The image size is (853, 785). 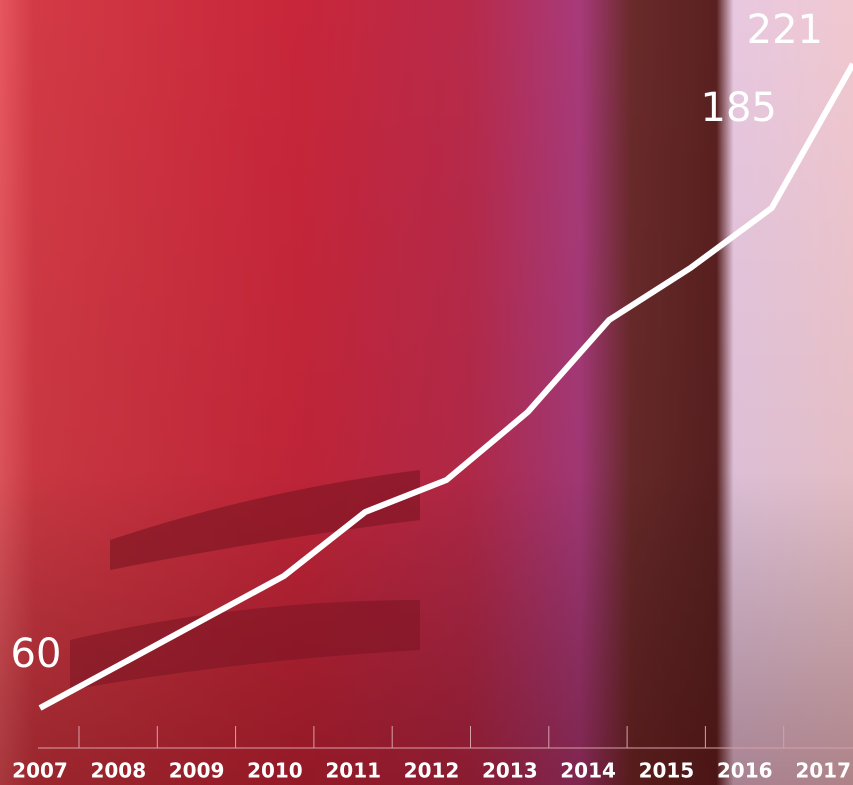 What do you see at coordinates (510, 771) in the screenshot?
I see `x-tick-label: 2013` at bounding box center [510, 771].